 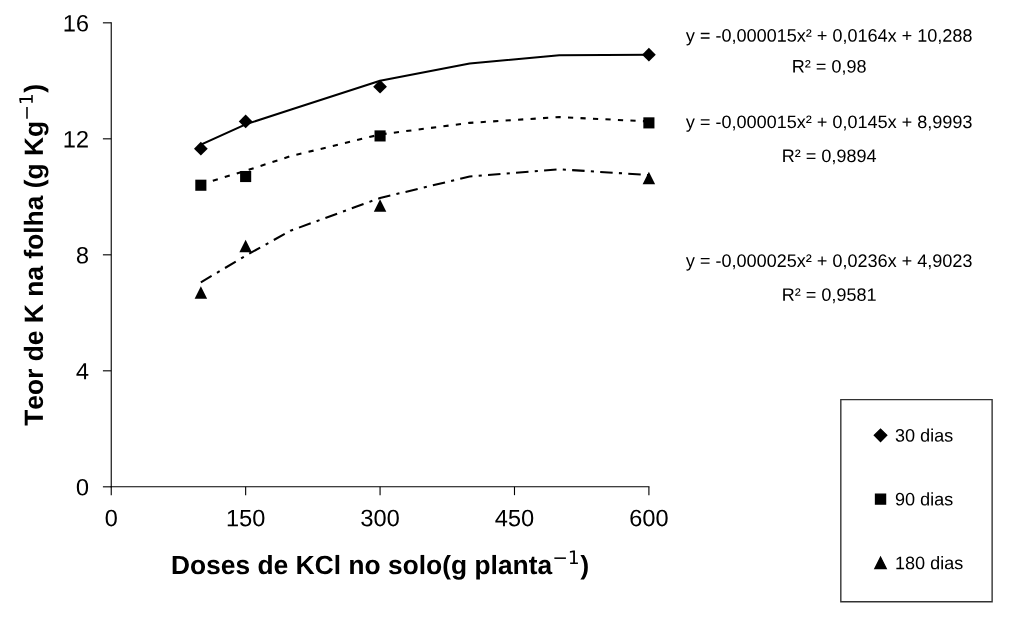 What do you see at coordinates (828, 37) in the screenshot?
I see `text: y = -0,000015x² + 0,0164x + 10,288` at bounding box center [828, 37].